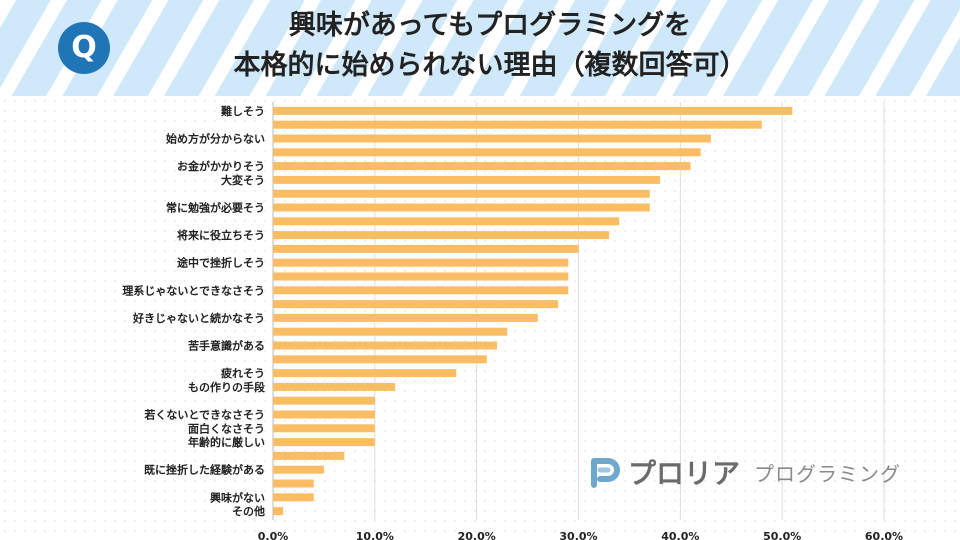 The height and width of the screenshot is (540, 960). I want to click on category-label: 既に挫折した経験がある, so click(204, 470).